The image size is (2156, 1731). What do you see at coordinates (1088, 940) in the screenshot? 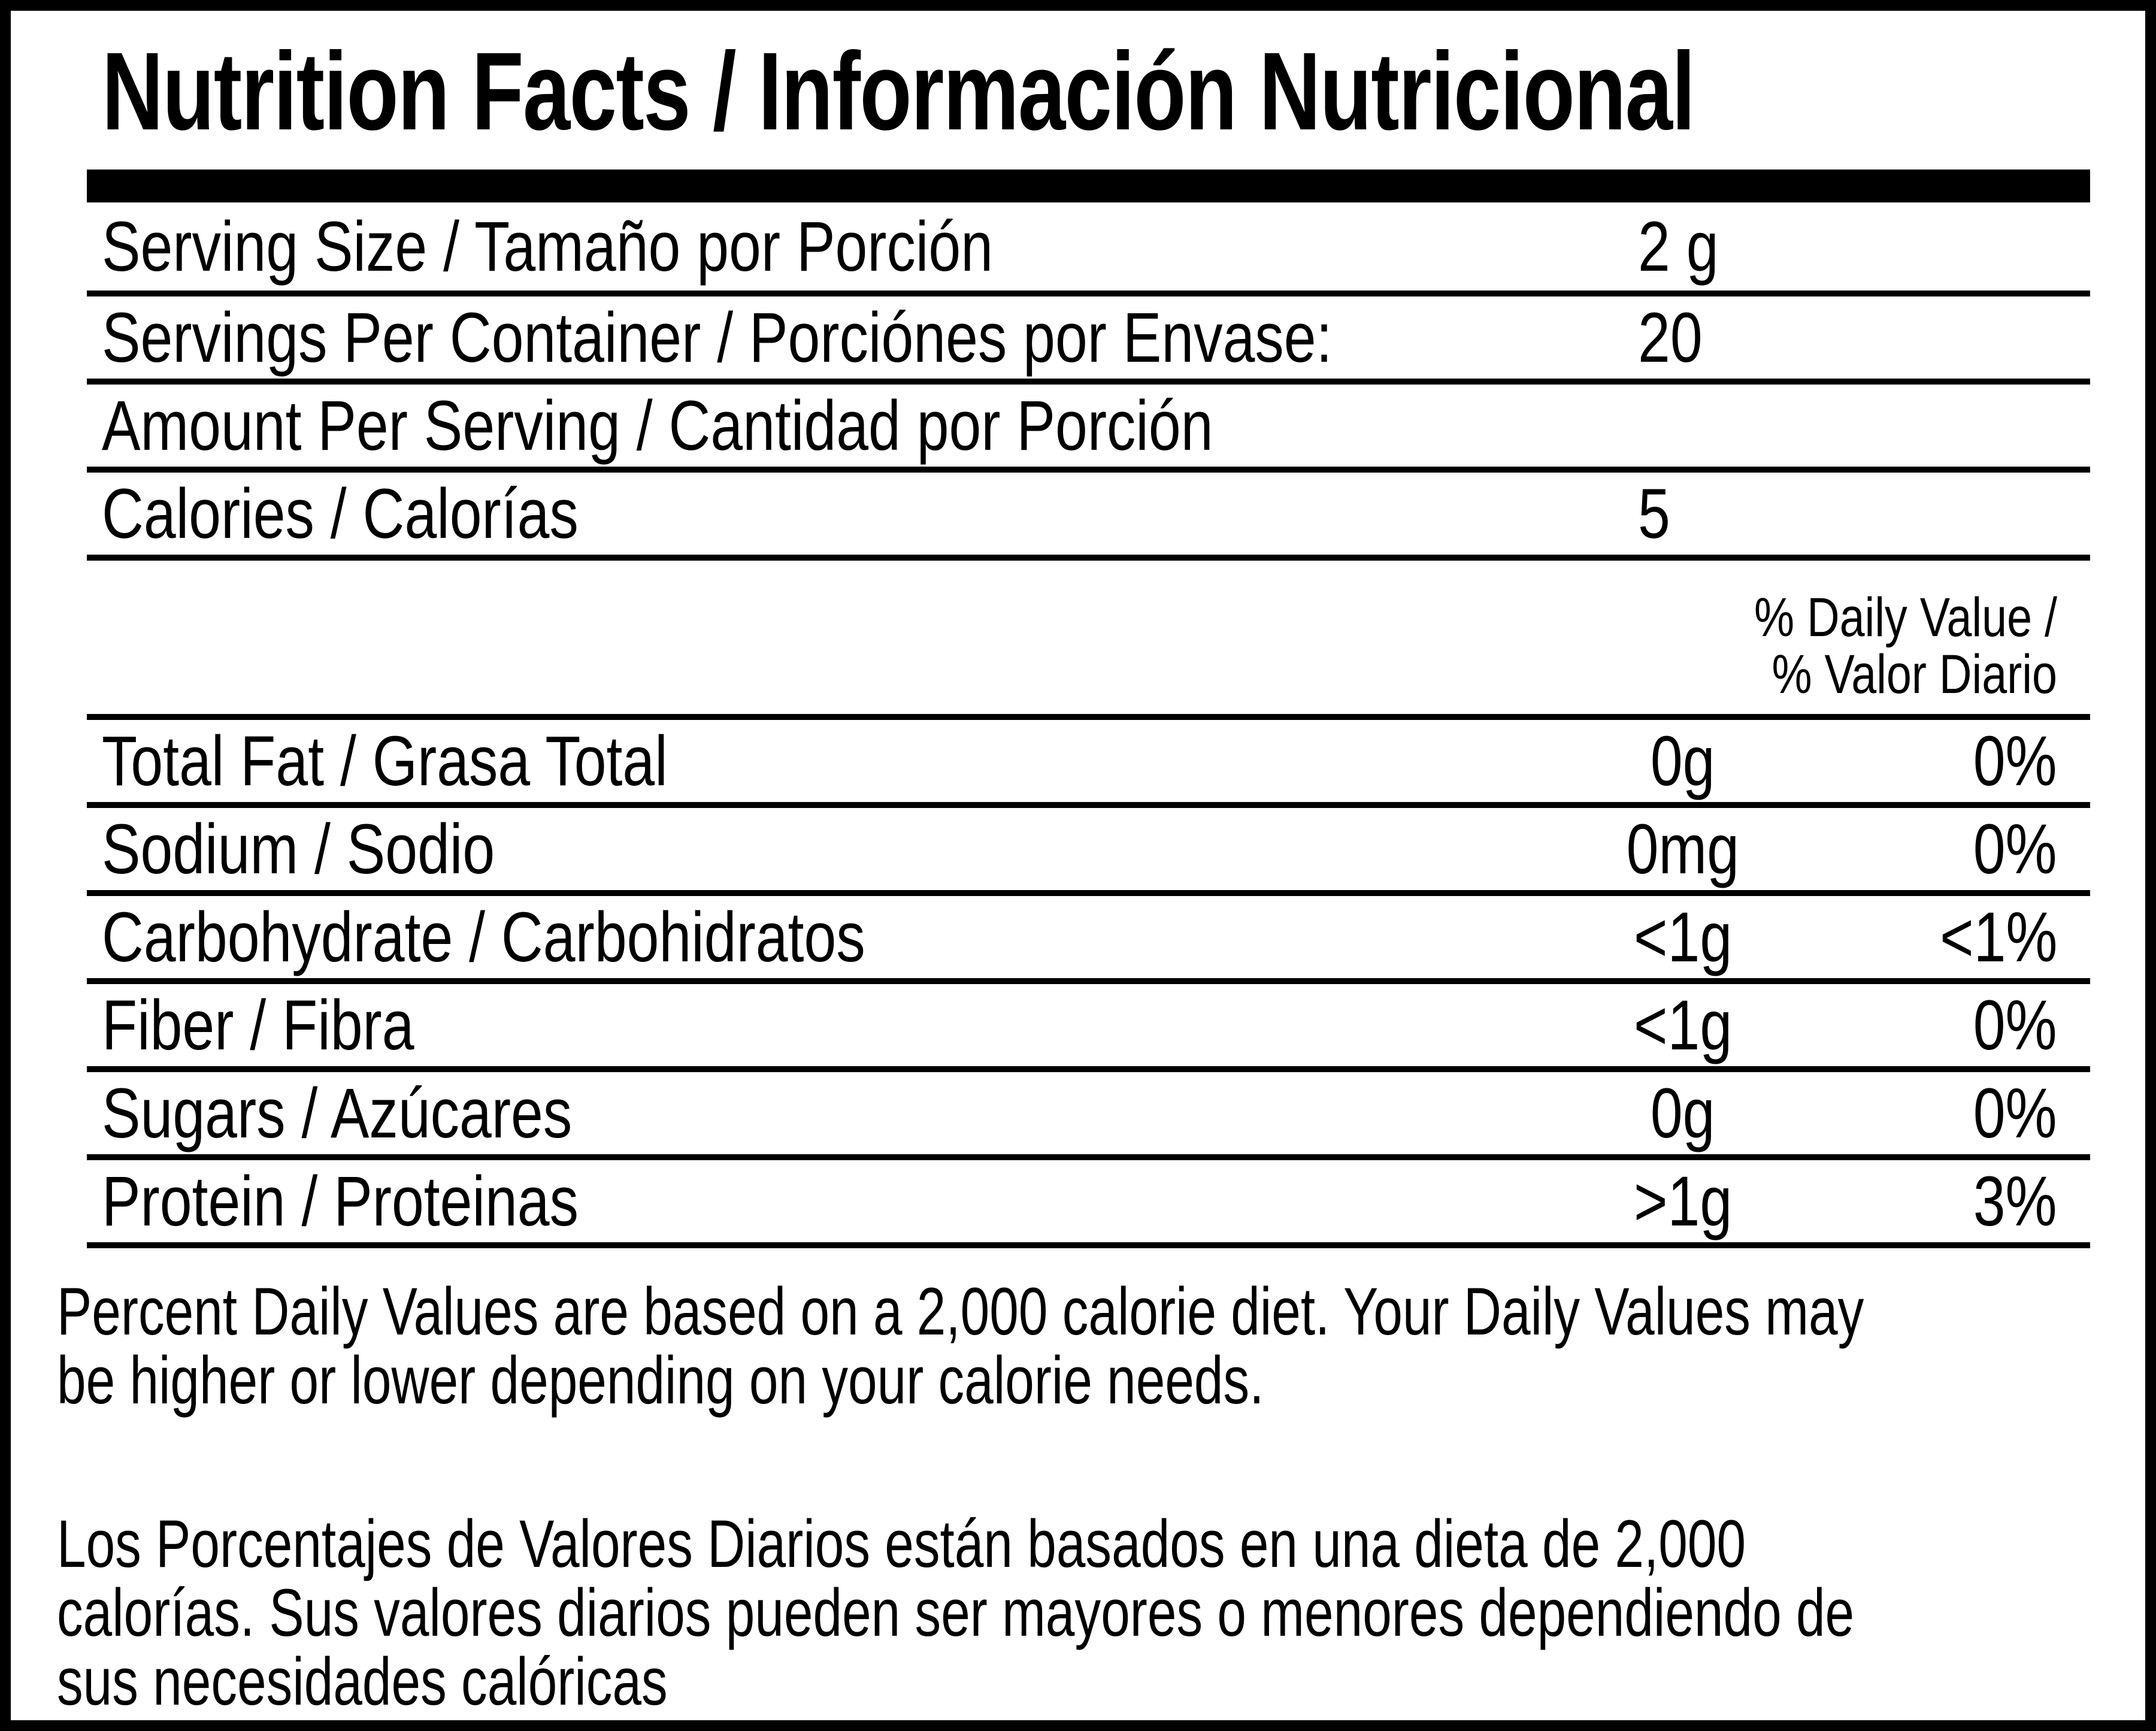
I see `table-row-carbohydrate: Carbohydrate / Carbohidratos <1g <1%` at bounding box center [1088, 940].